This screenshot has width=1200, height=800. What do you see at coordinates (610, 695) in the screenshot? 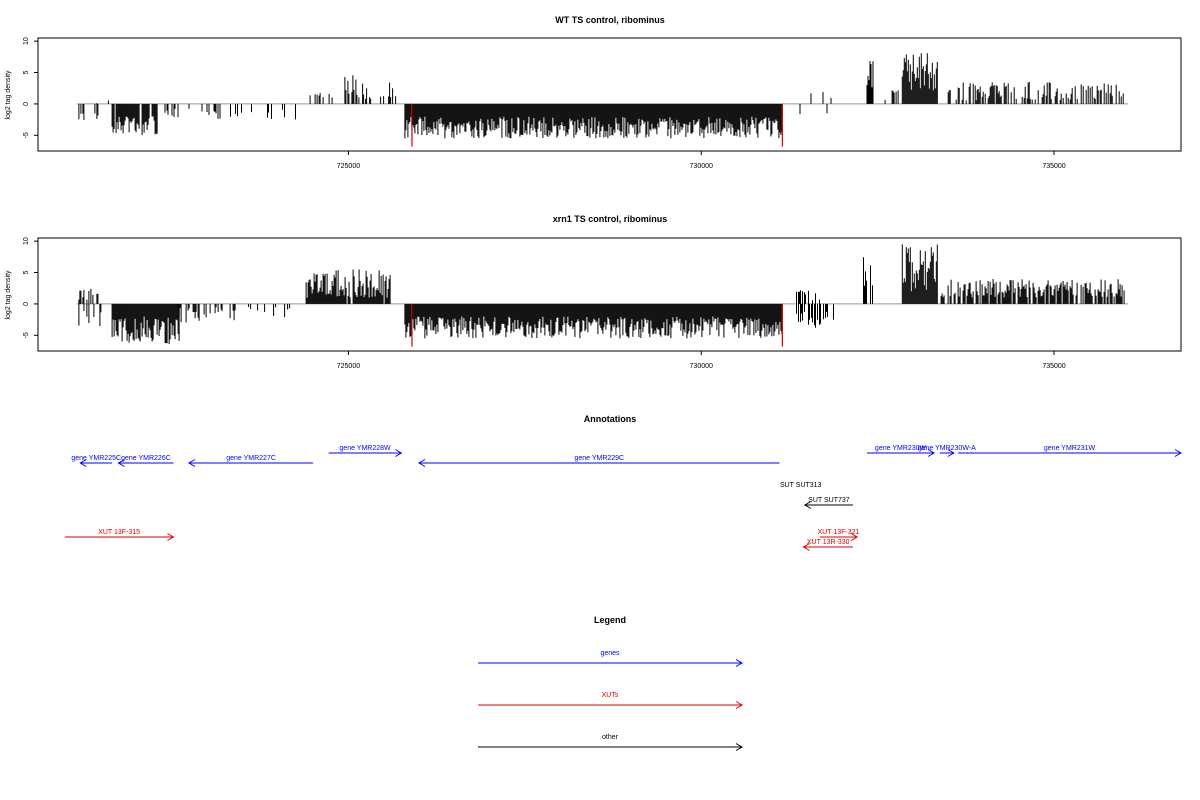
I see `legend-label: XUTs` at bounding box center [610, 695].